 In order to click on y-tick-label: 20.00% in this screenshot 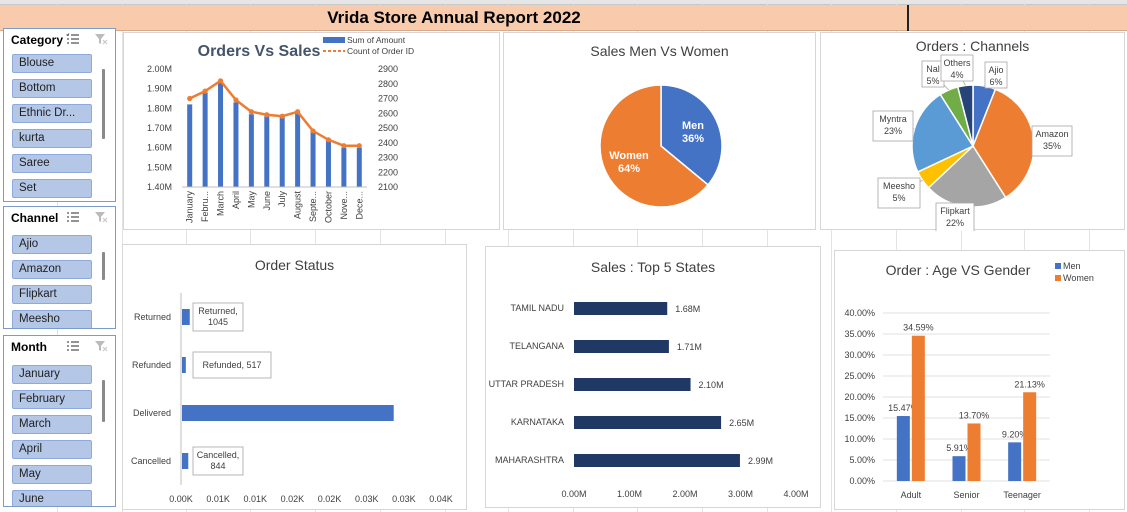, I will do `click(859, 397)`.